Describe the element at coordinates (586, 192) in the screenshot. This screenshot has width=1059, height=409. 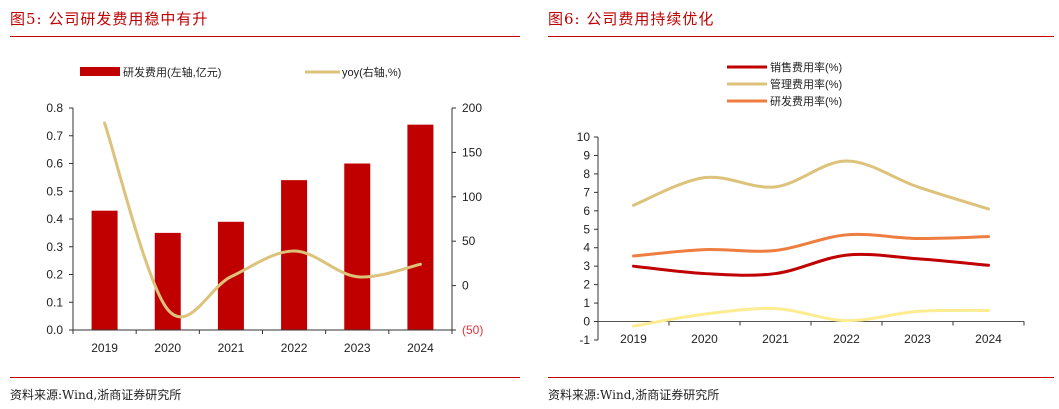
I see `y-tick-label: 7` at that location.